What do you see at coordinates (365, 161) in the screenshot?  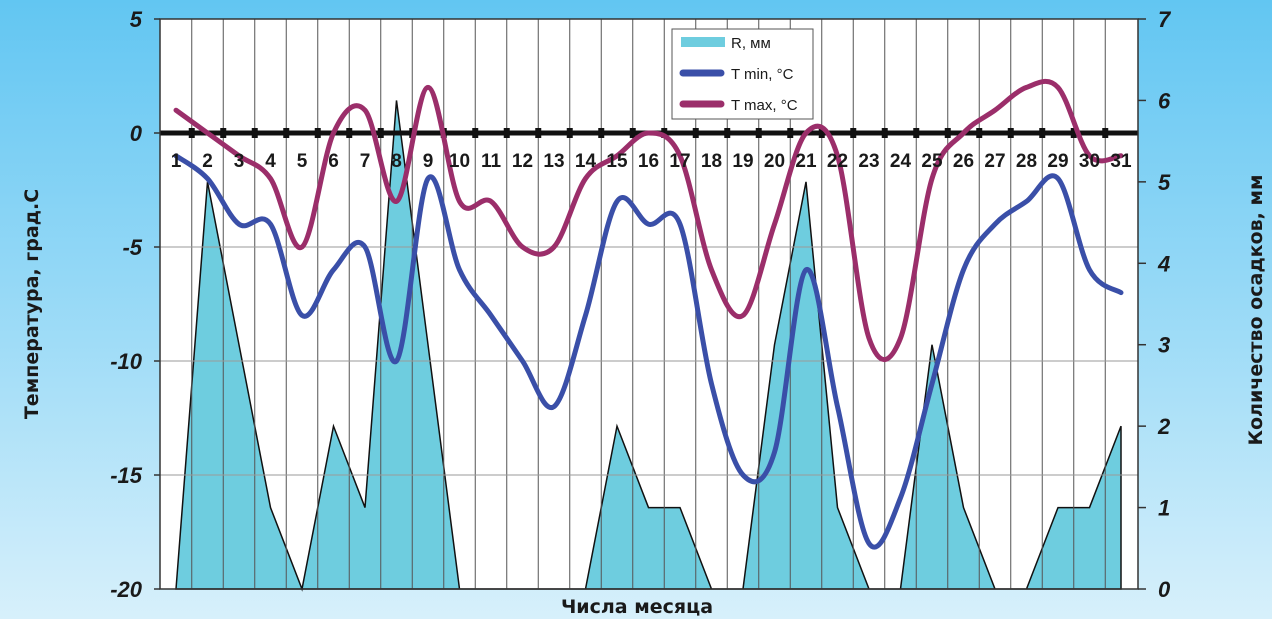 I see `day-label: 7` at bounding box center [365, 161].